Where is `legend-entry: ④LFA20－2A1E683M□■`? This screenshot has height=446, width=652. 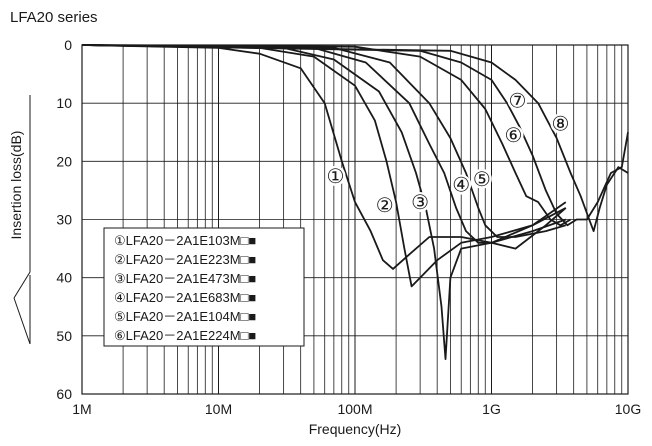 legend-entry: ④LFA20－2A1E683M□■ is located at coordinates (185, 297).